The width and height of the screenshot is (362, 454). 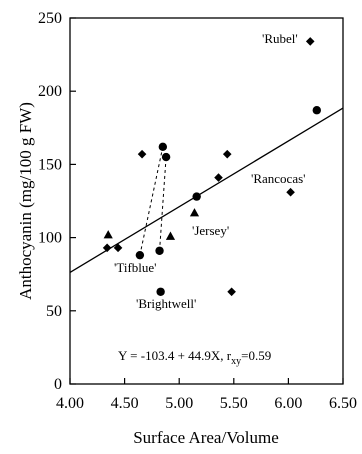 I want to click on y-tick-label: 200, so click(x=50, y=91).